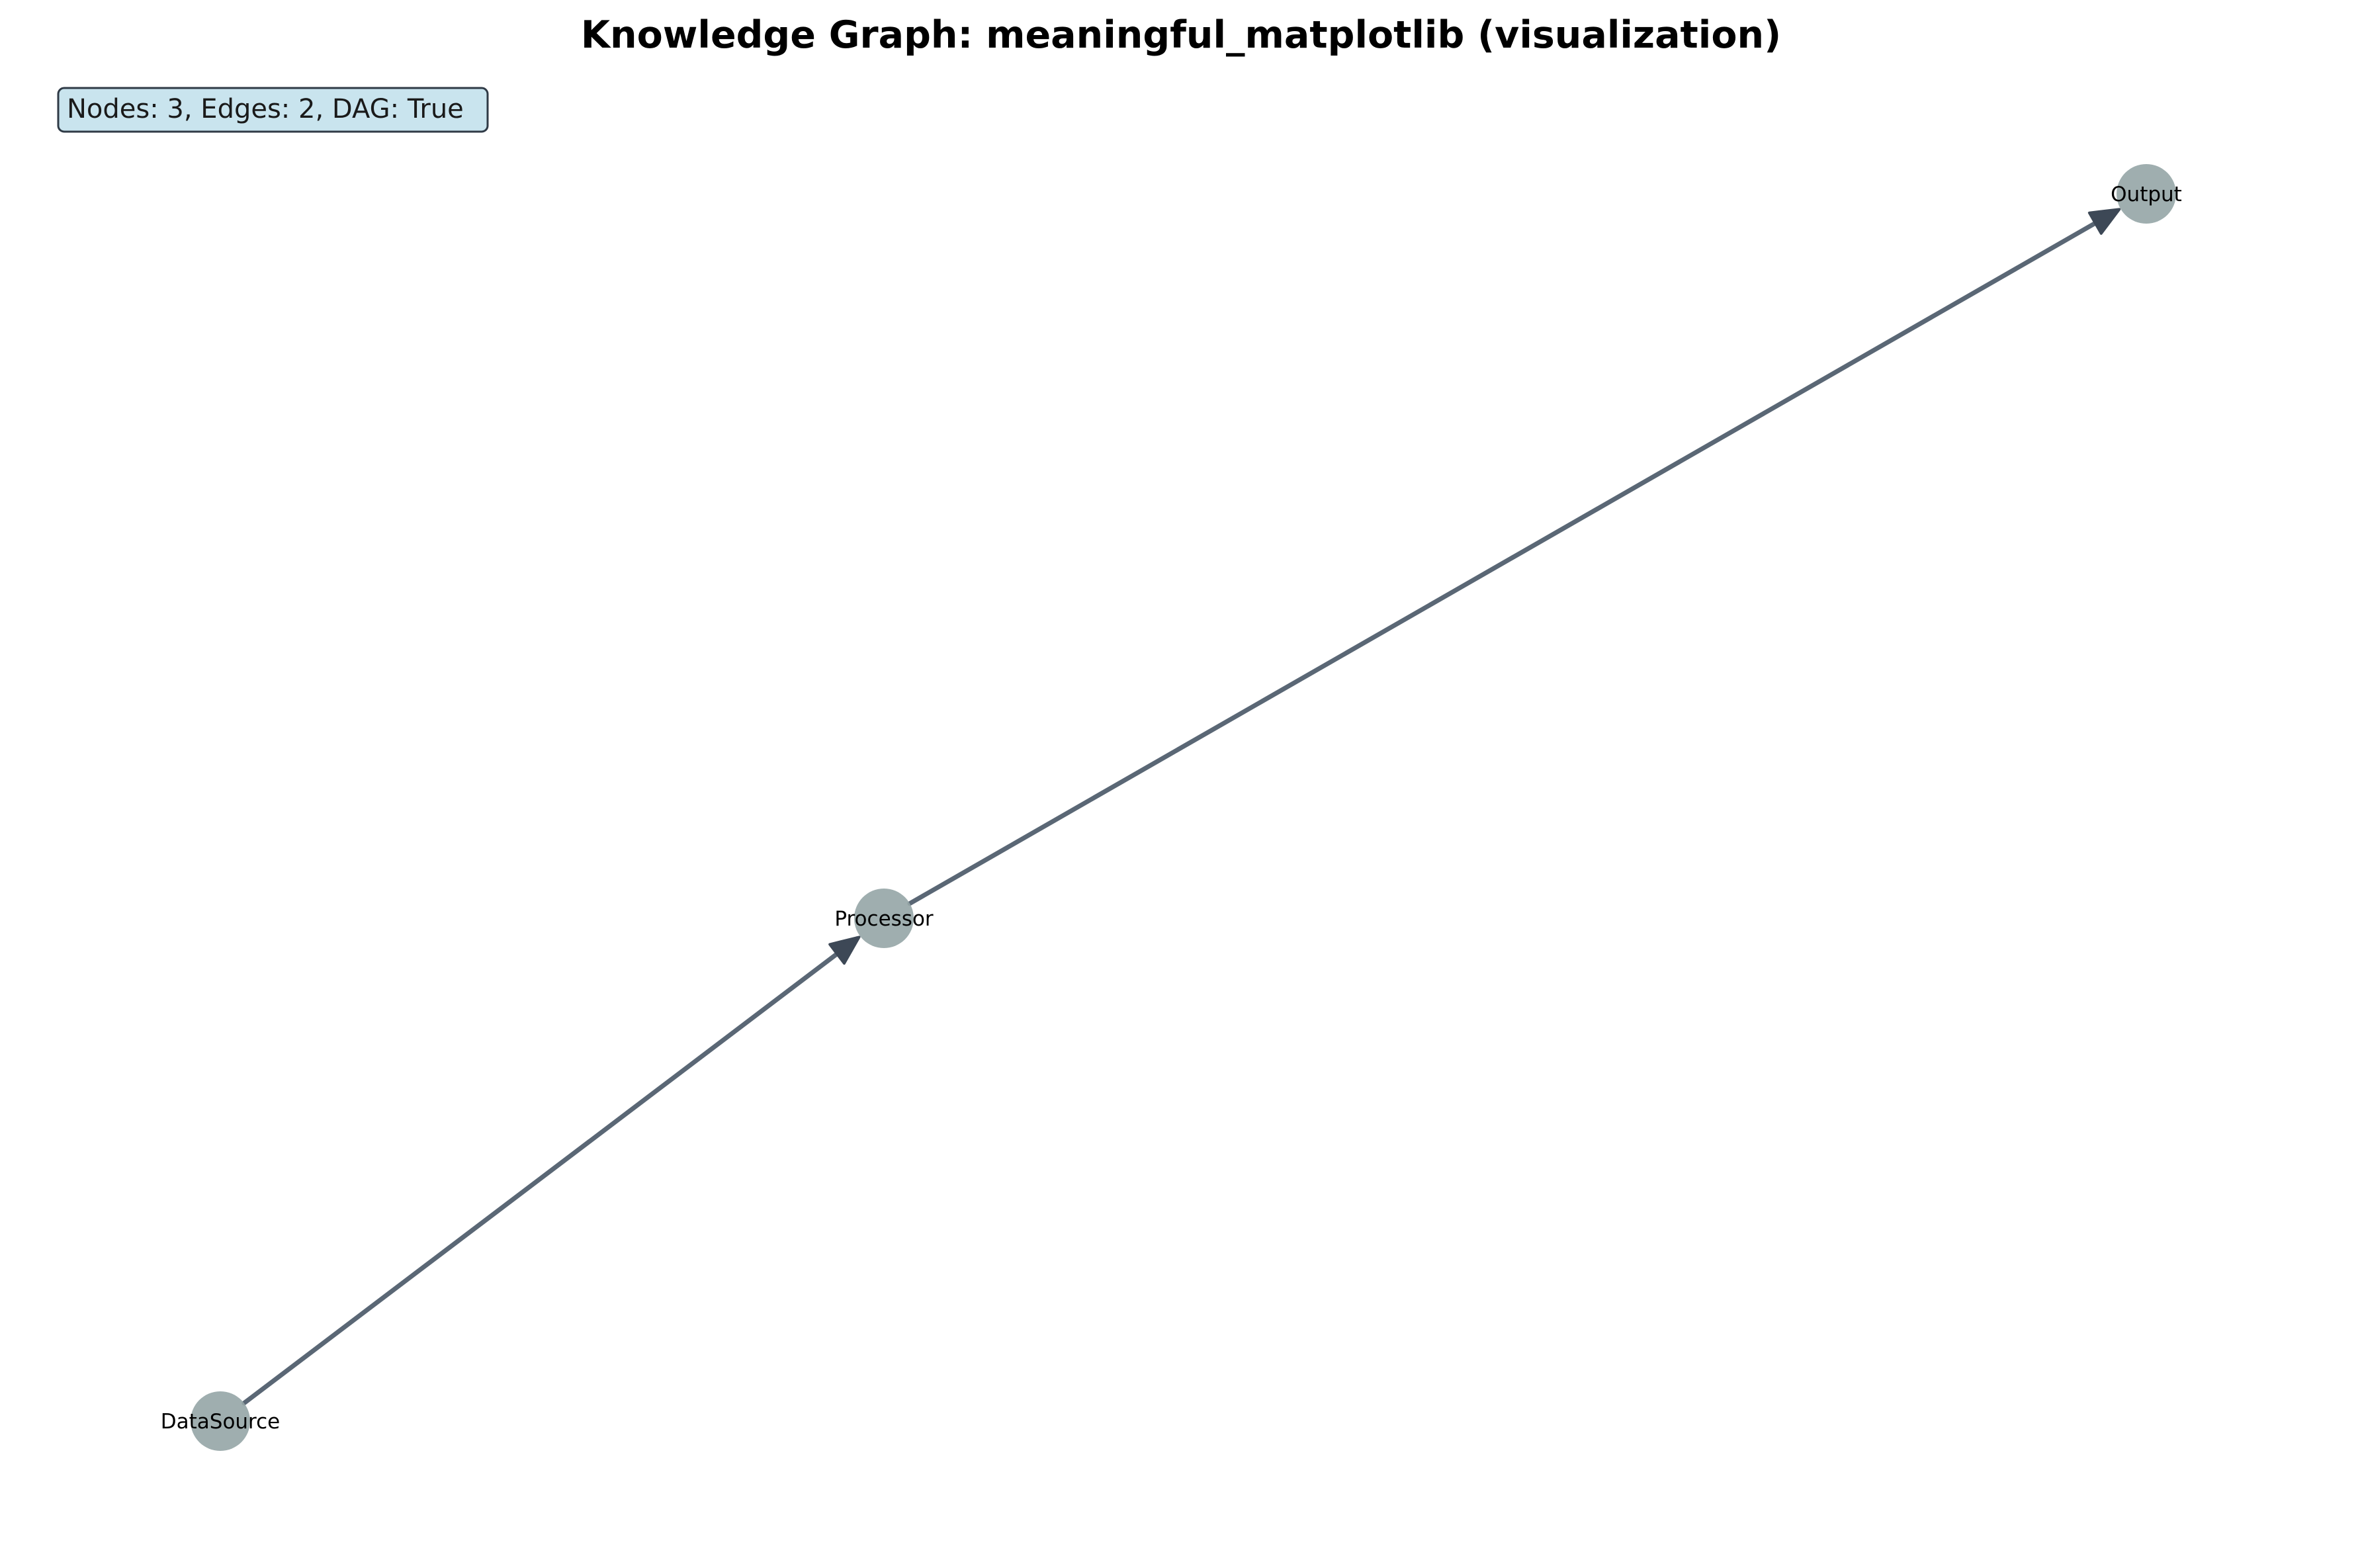  I want to click on node-label: DataSource, so click(221, 1422).